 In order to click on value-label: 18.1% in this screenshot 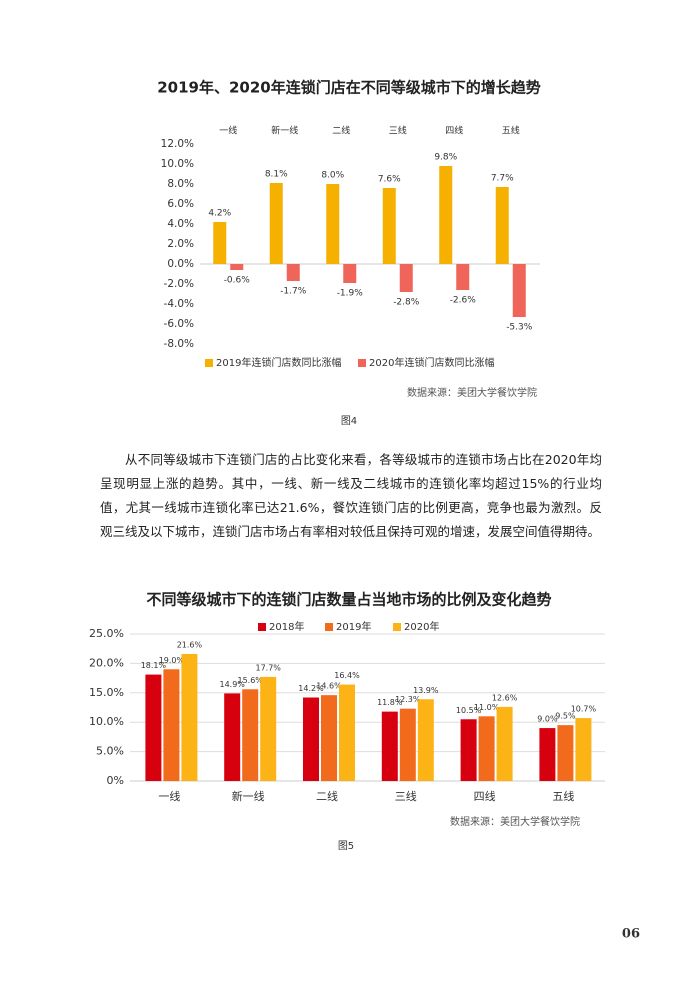, I will do `click(154, 665)`.